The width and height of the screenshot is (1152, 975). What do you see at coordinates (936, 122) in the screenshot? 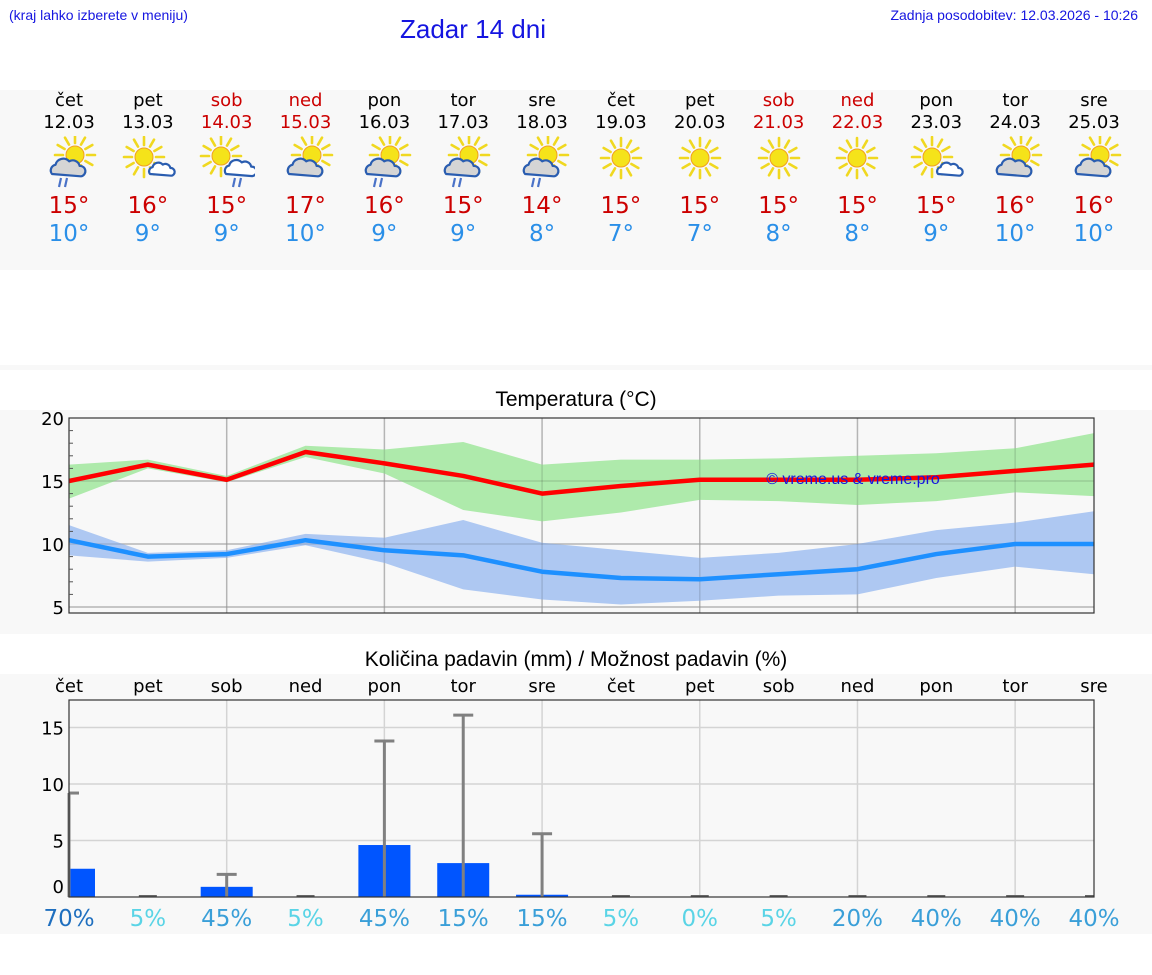
I see `day-date: 23.03` at bounding box center [936, 122].